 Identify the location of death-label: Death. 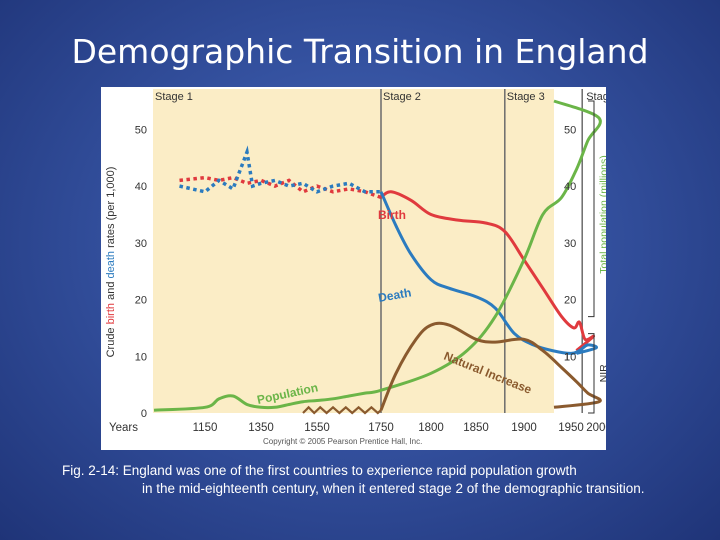
(394, 295).